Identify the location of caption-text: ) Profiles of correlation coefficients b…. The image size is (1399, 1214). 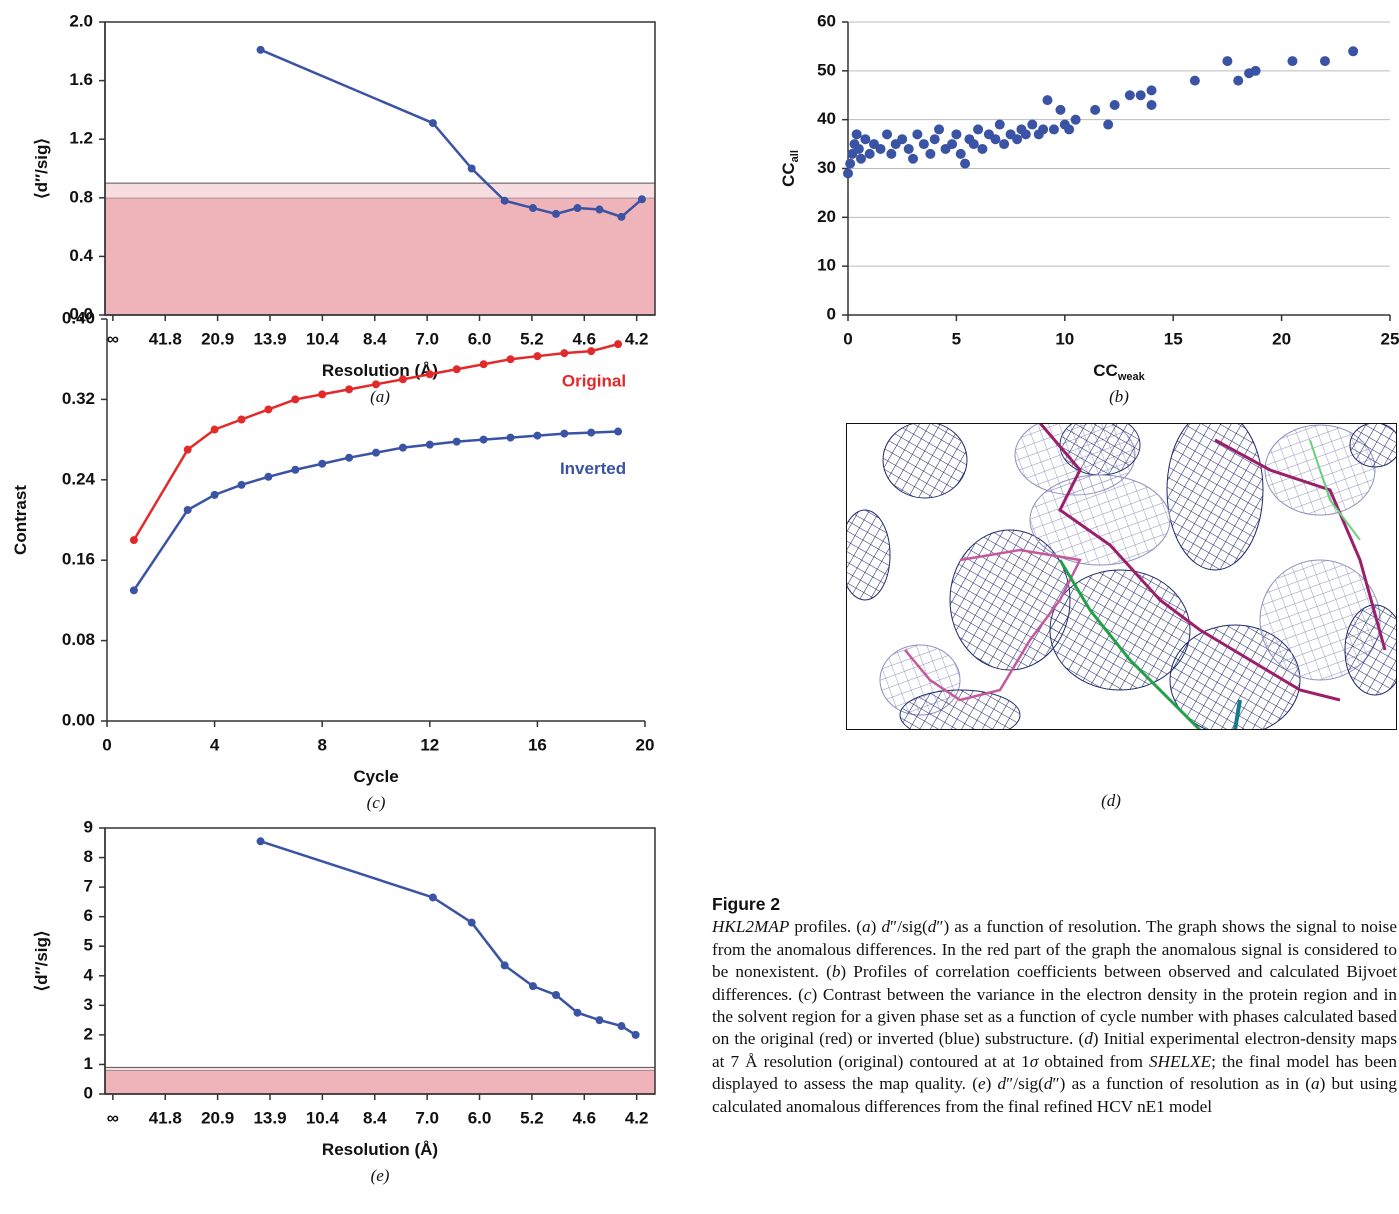
(1055, 983).